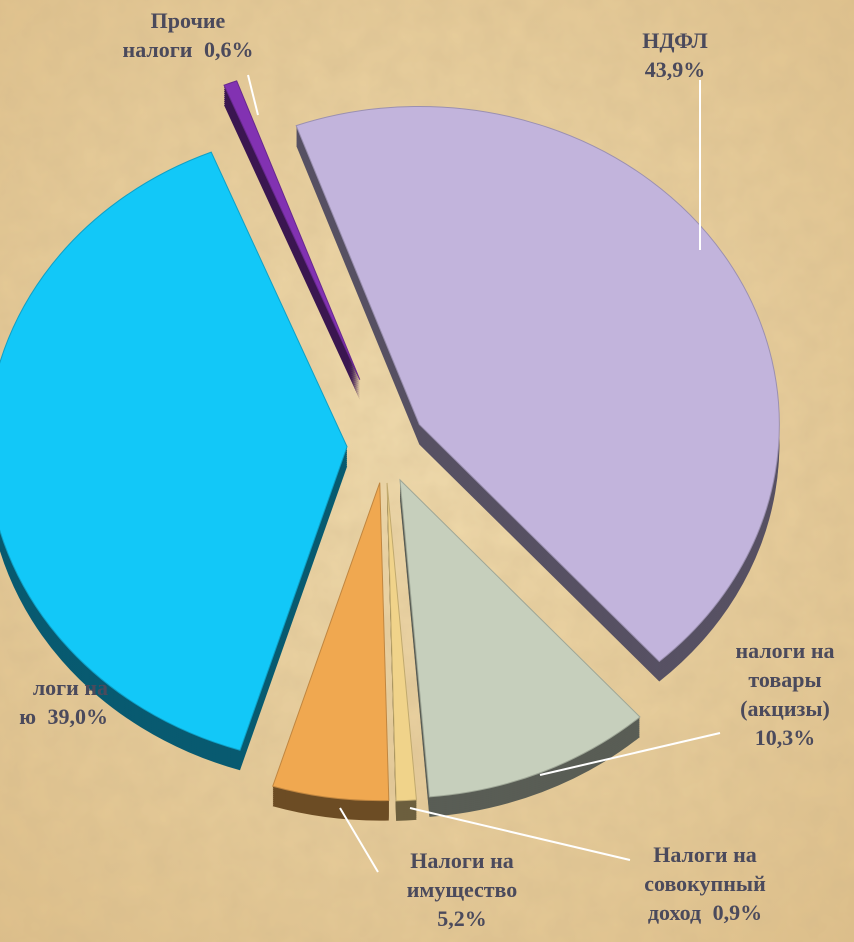 This screenshot has height=942, width=854. What do you see at coordinates (784, 694) in the screenshot?
I see `slice-label: налоги на товары (акцизы) 10,3%` at bounding box center [784, 694].